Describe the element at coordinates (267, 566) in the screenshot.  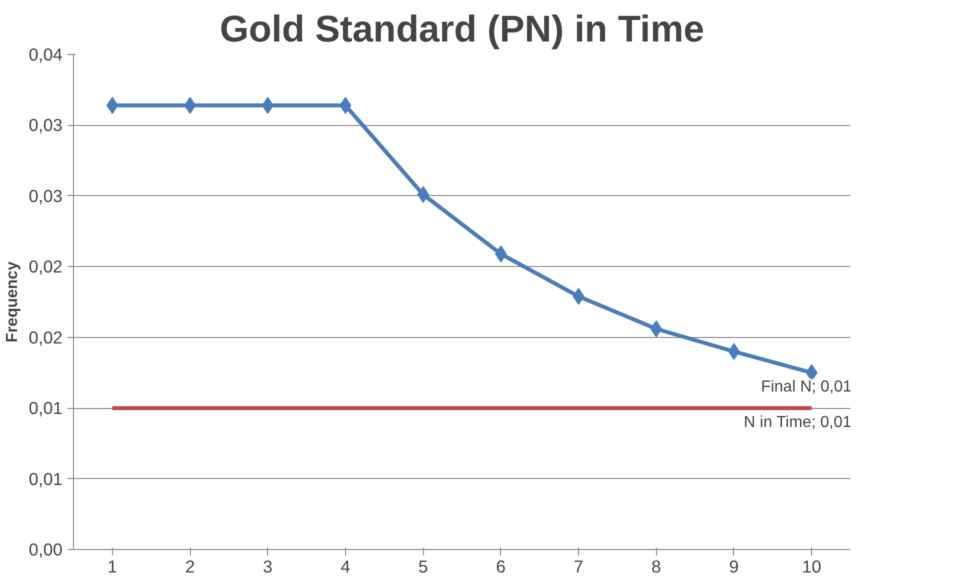
I see `x-tick-label: 3` at that location.